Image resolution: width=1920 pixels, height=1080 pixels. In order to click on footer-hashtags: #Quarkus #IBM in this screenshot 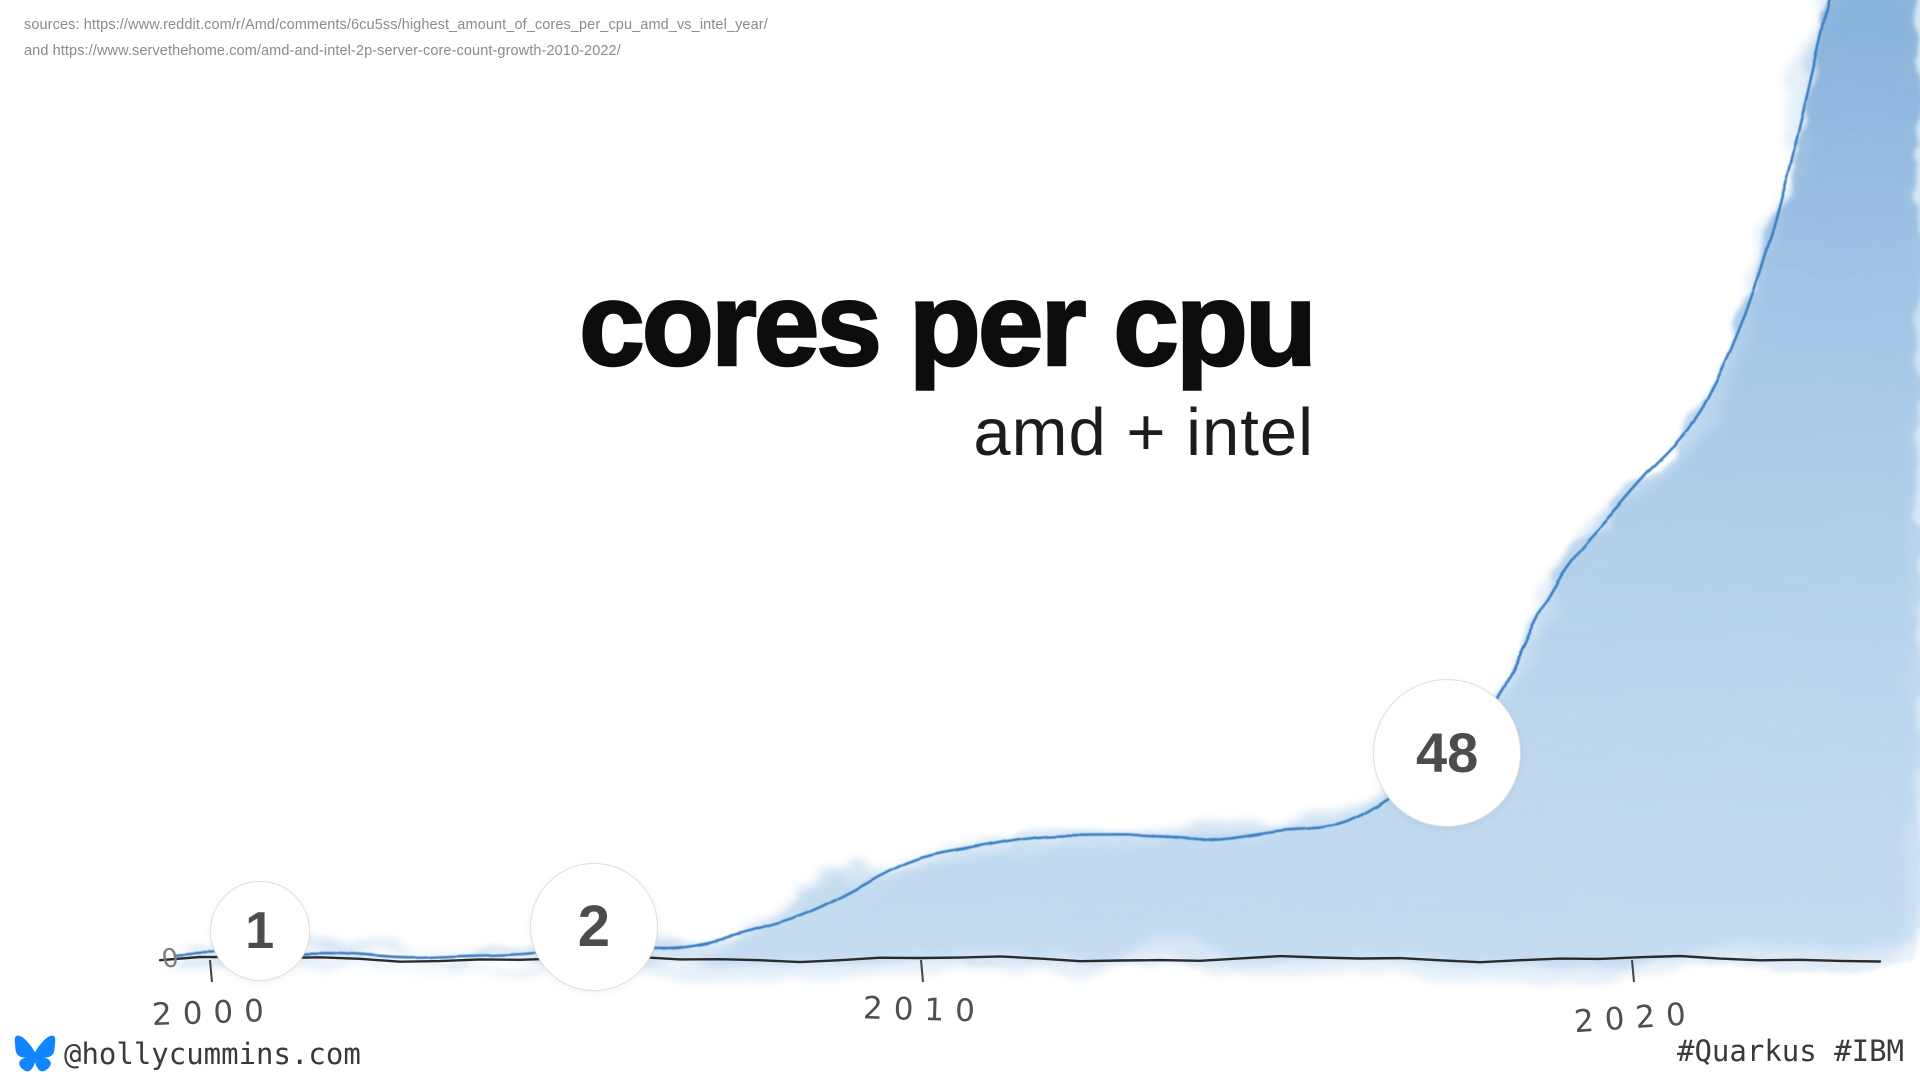, I will do `click(1790, 1051)`.